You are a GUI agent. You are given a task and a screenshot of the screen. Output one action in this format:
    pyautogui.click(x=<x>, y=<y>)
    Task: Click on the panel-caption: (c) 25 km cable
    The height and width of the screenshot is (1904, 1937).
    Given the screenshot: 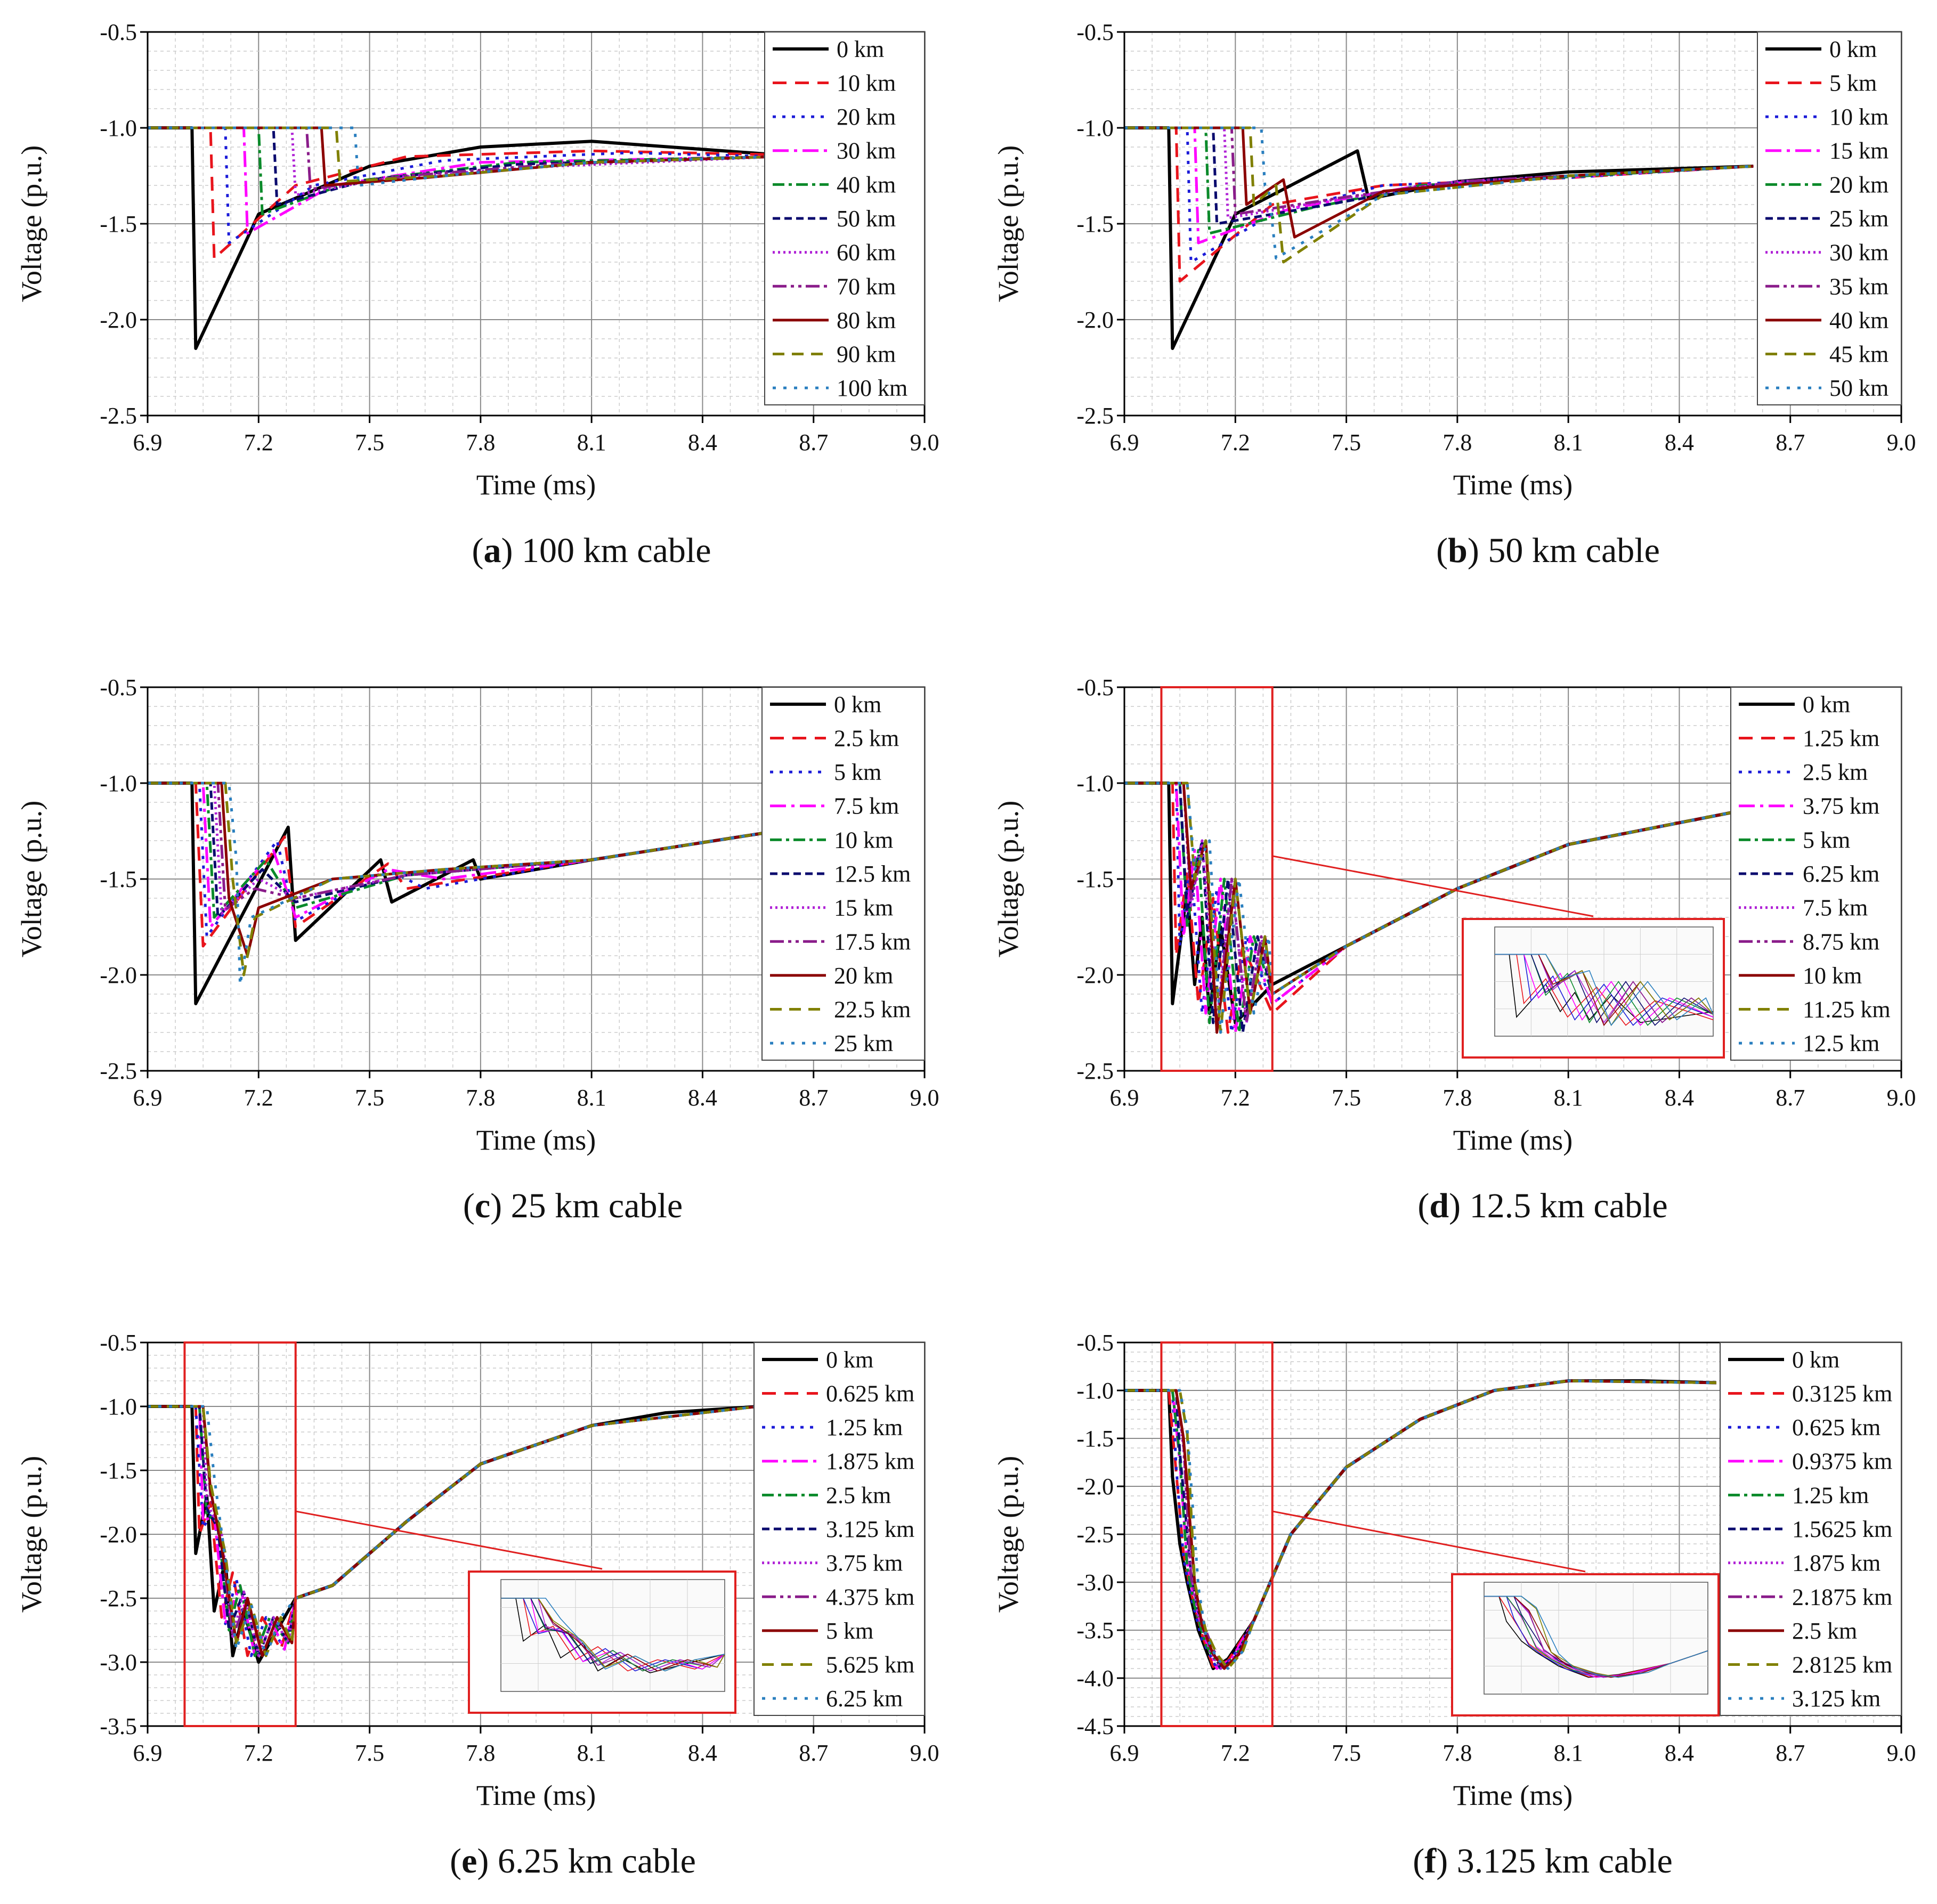 What is the action you would take?
    pyautogui.click(x=573, y=1205)
    